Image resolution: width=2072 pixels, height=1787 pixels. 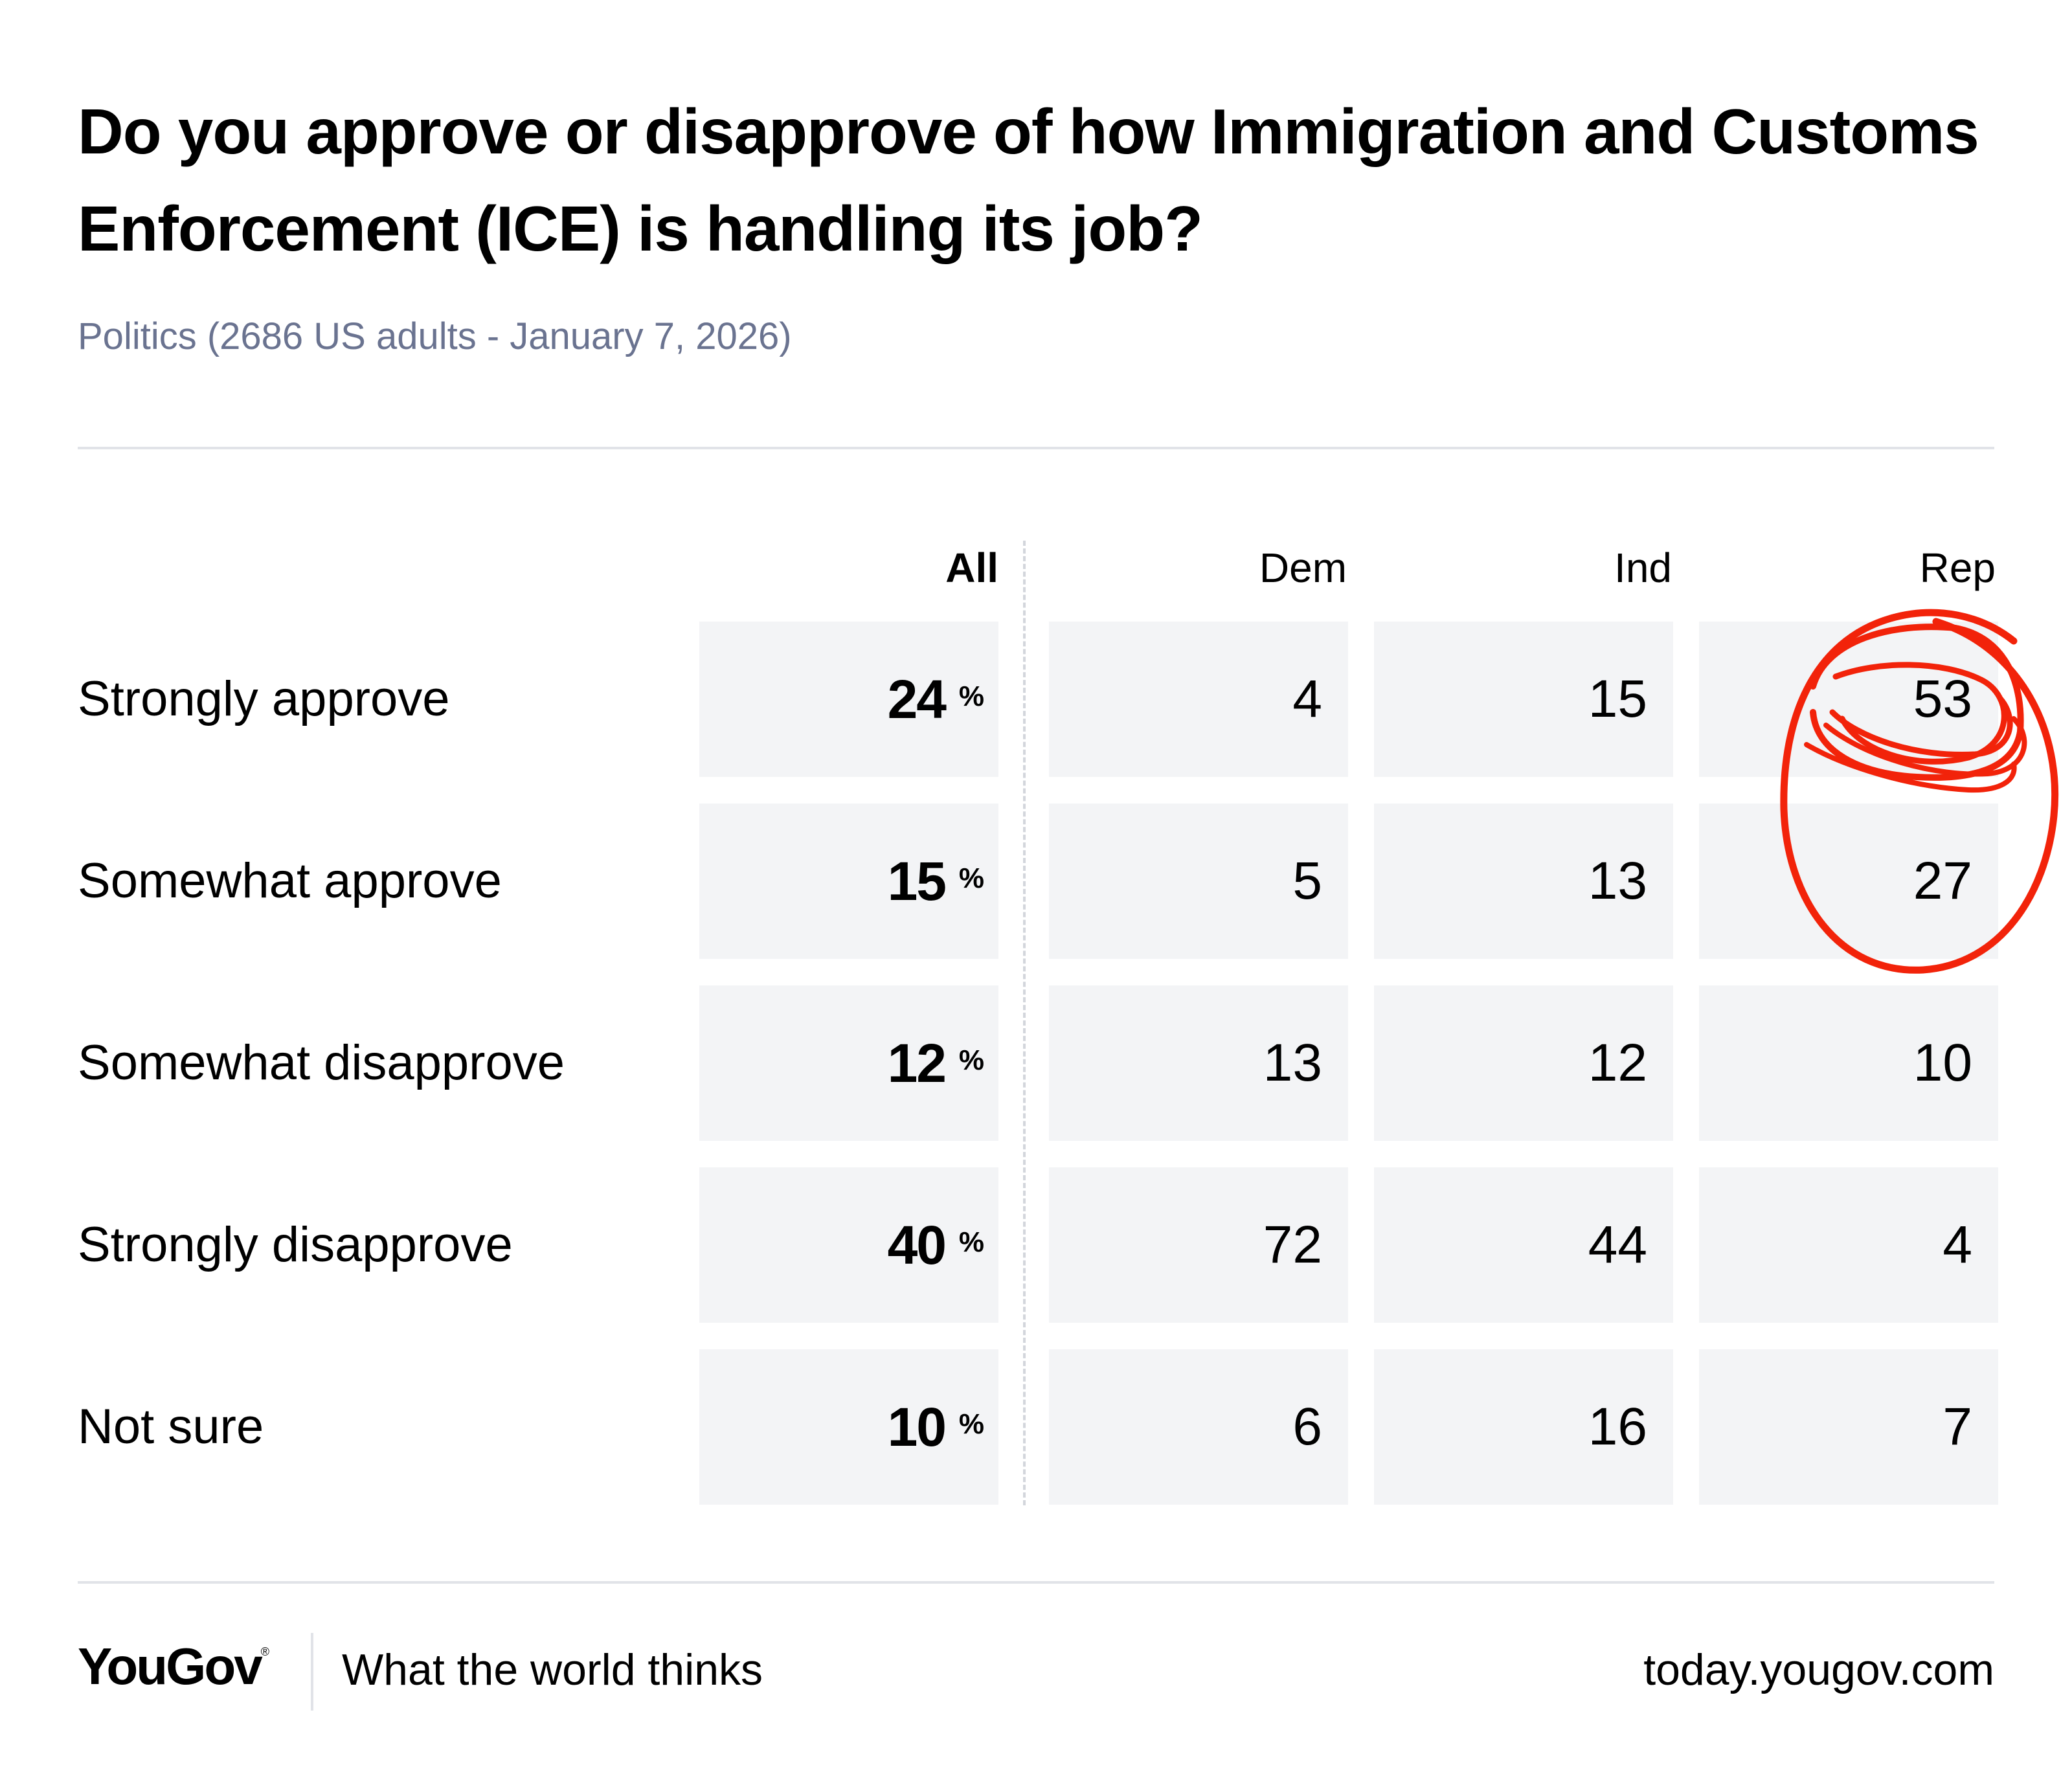 What do you see at coordinates (295, 1245) in the screenshot?
I see `row-label: Strongly disapprove` at bounding box center [295, 1245].